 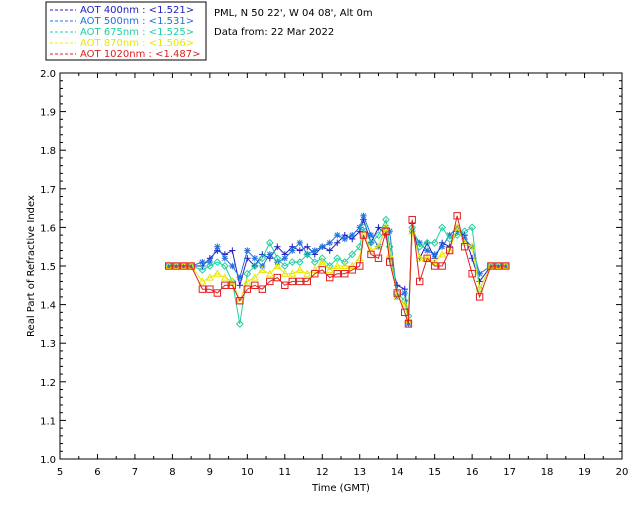 I want to click on x-tick-label: 20, so click(x=622, y=472).